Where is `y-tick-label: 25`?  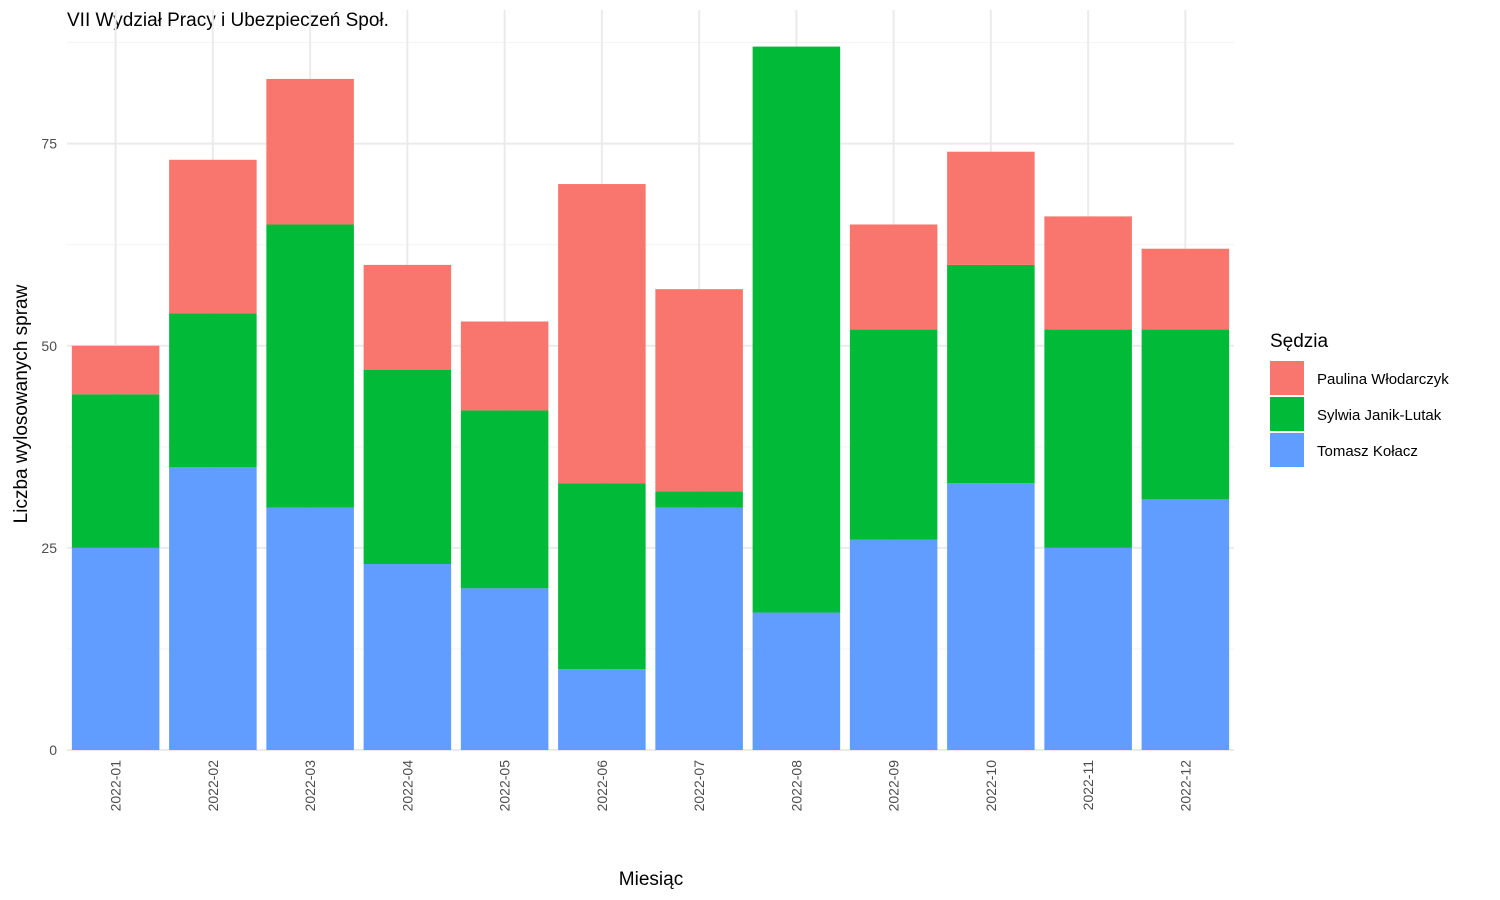
y-tick-label: 25 is located at coordinates (49, 548).